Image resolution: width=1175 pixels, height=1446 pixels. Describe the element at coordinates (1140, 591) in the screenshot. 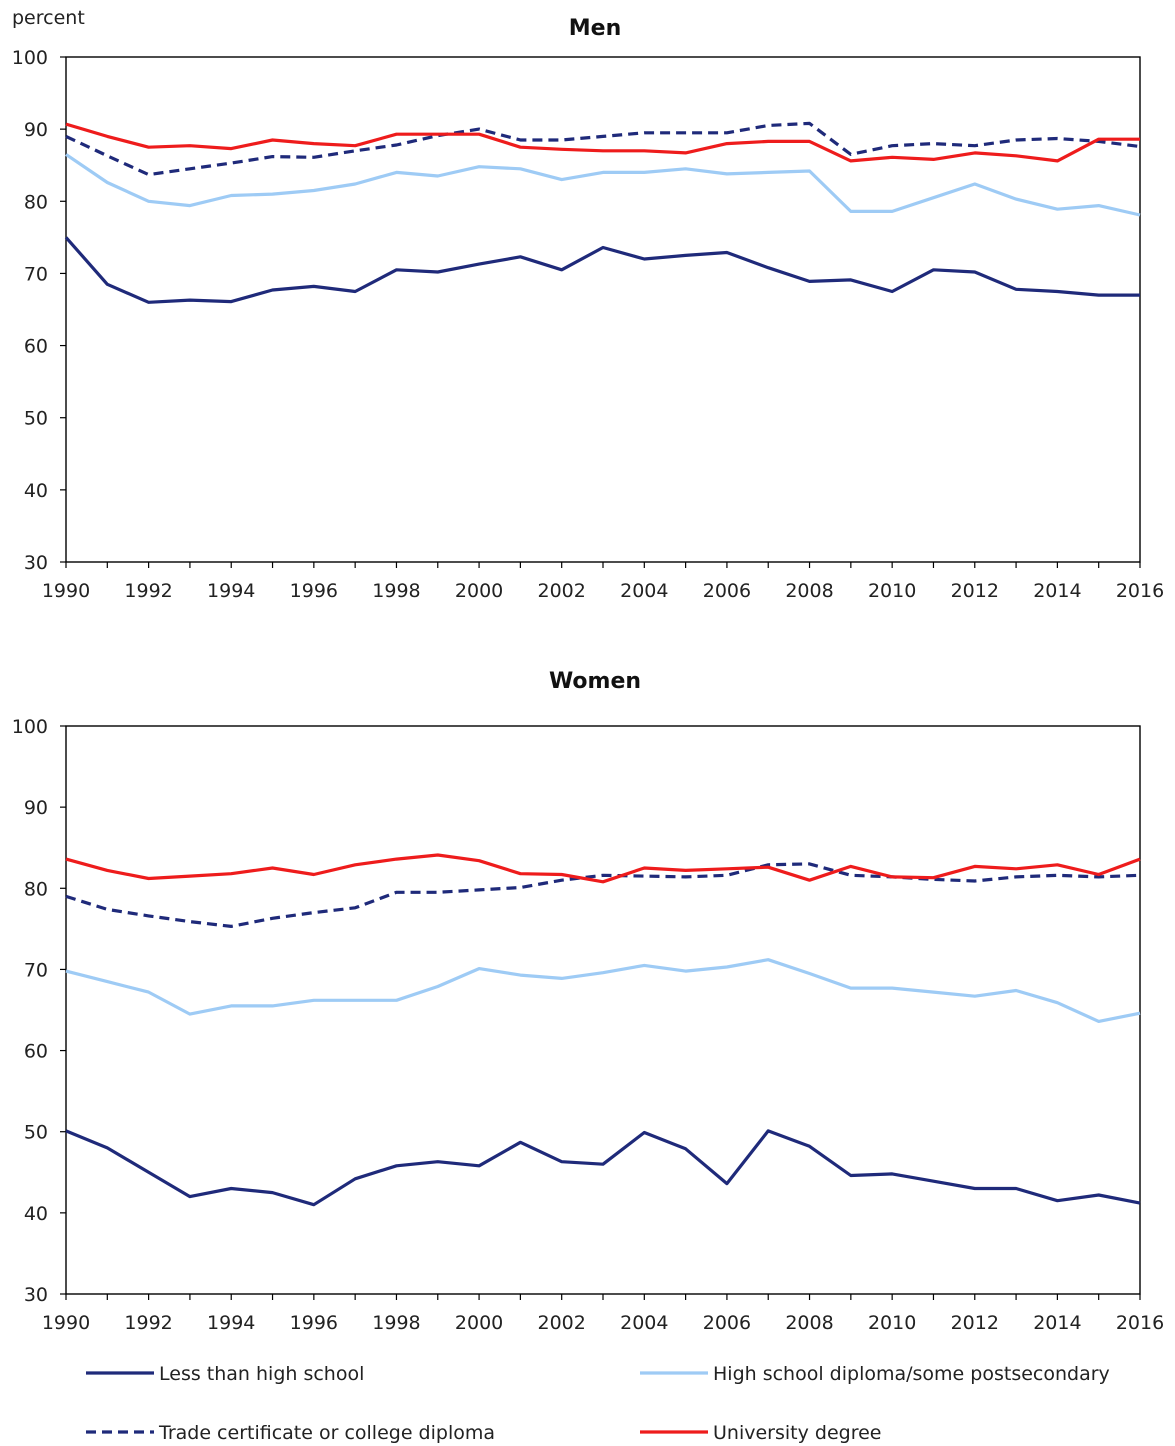

I see `chart-1-x-tick-label: 2016` at that location.